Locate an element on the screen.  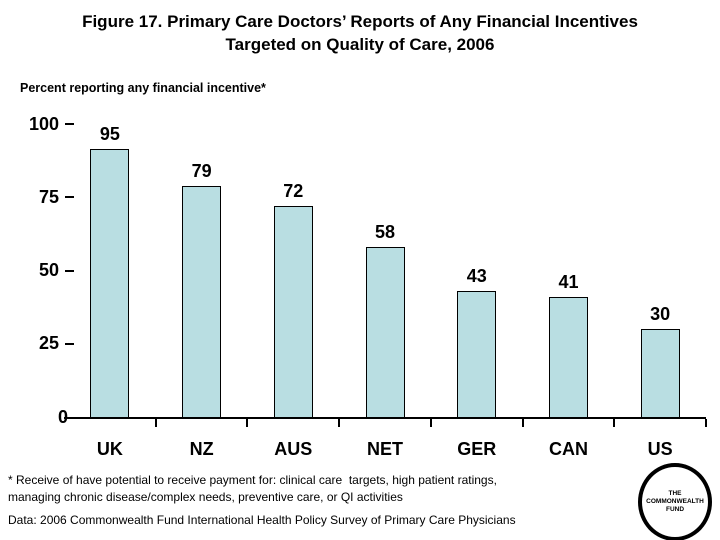
bar-value-label: 95 is located at coordinates (109, 134).